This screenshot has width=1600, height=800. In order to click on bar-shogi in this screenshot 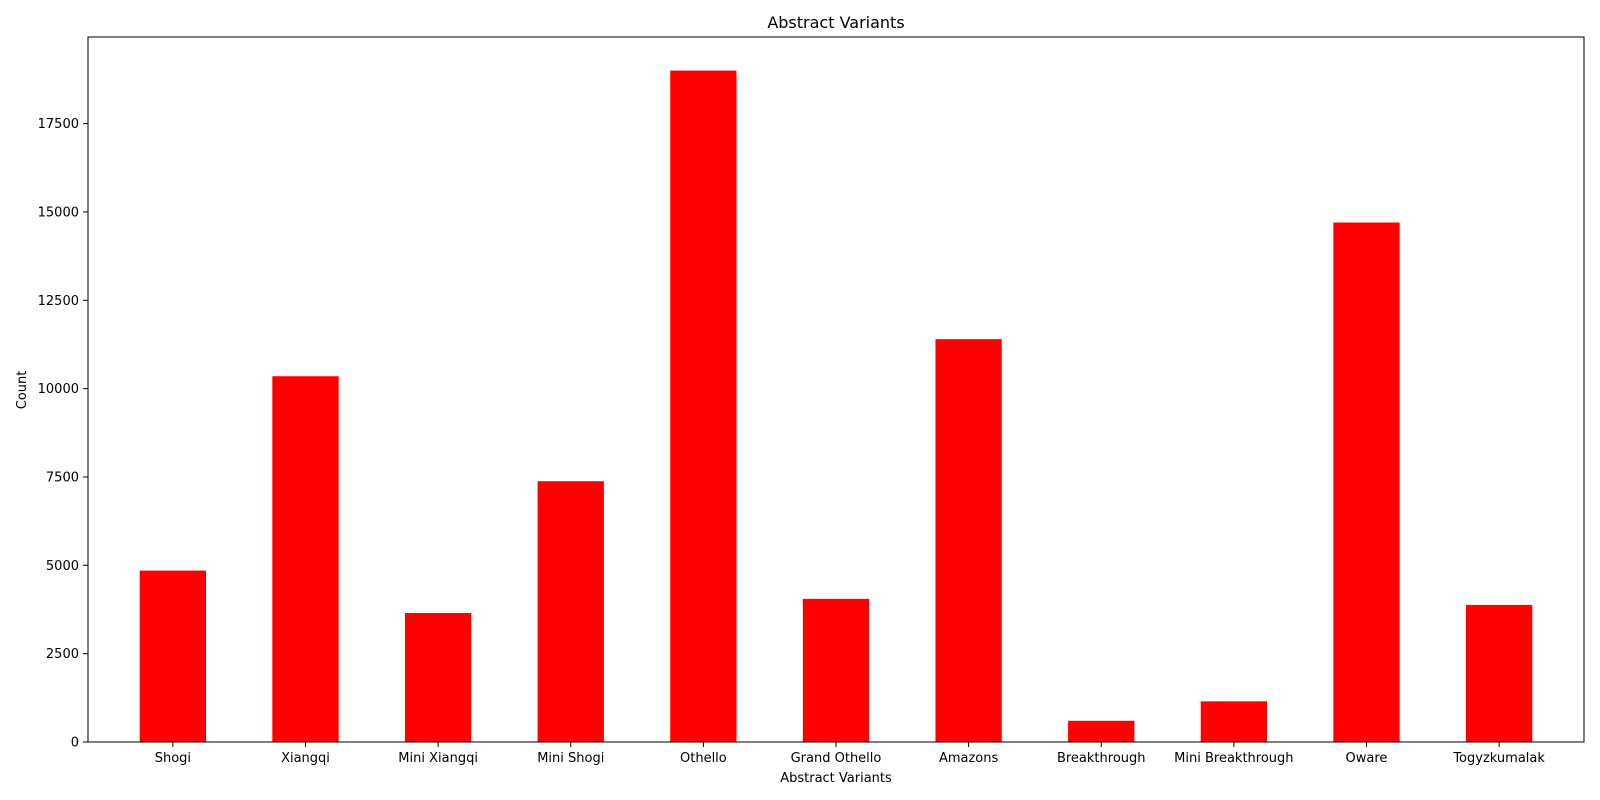, I will do `click(173, 656)`.